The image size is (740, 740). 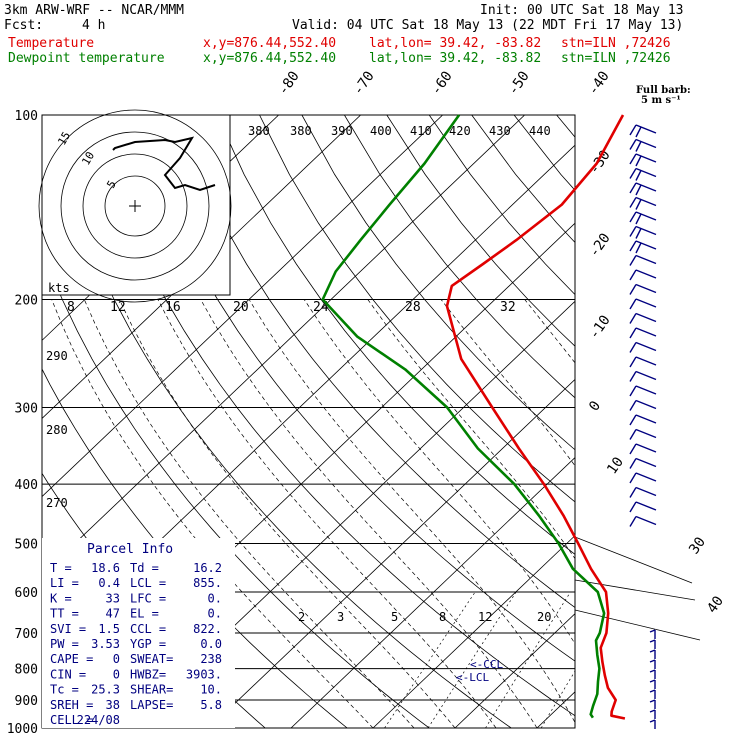 I want to click on parcel-info-cell: 822., so click(x=207, y=629).